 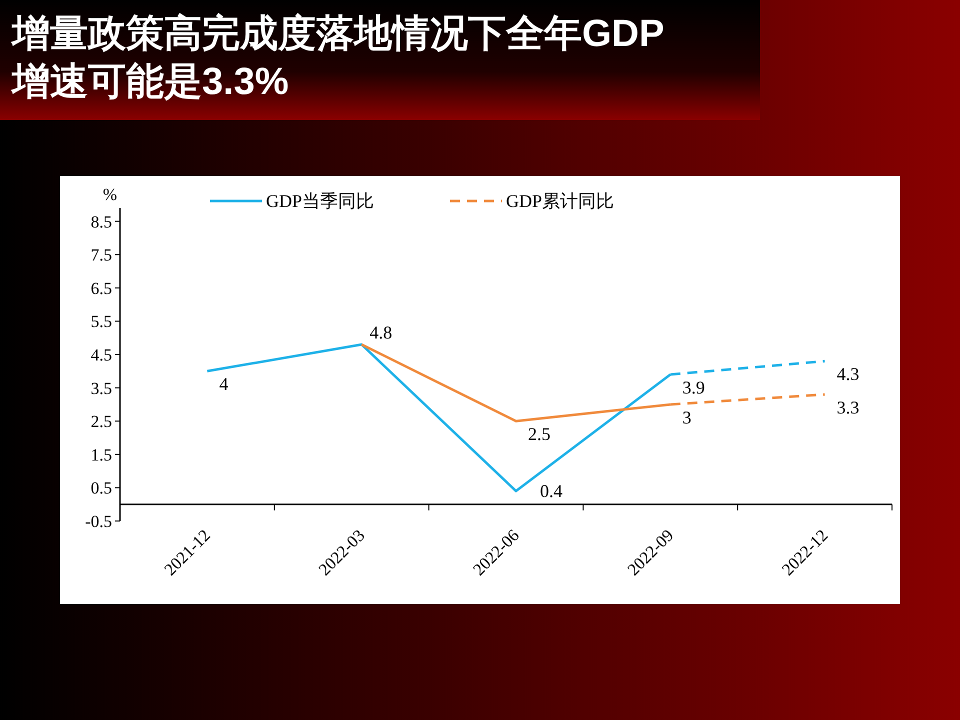 I want to click on legend-label: GDP累计同比, so click(x=560, y=201).